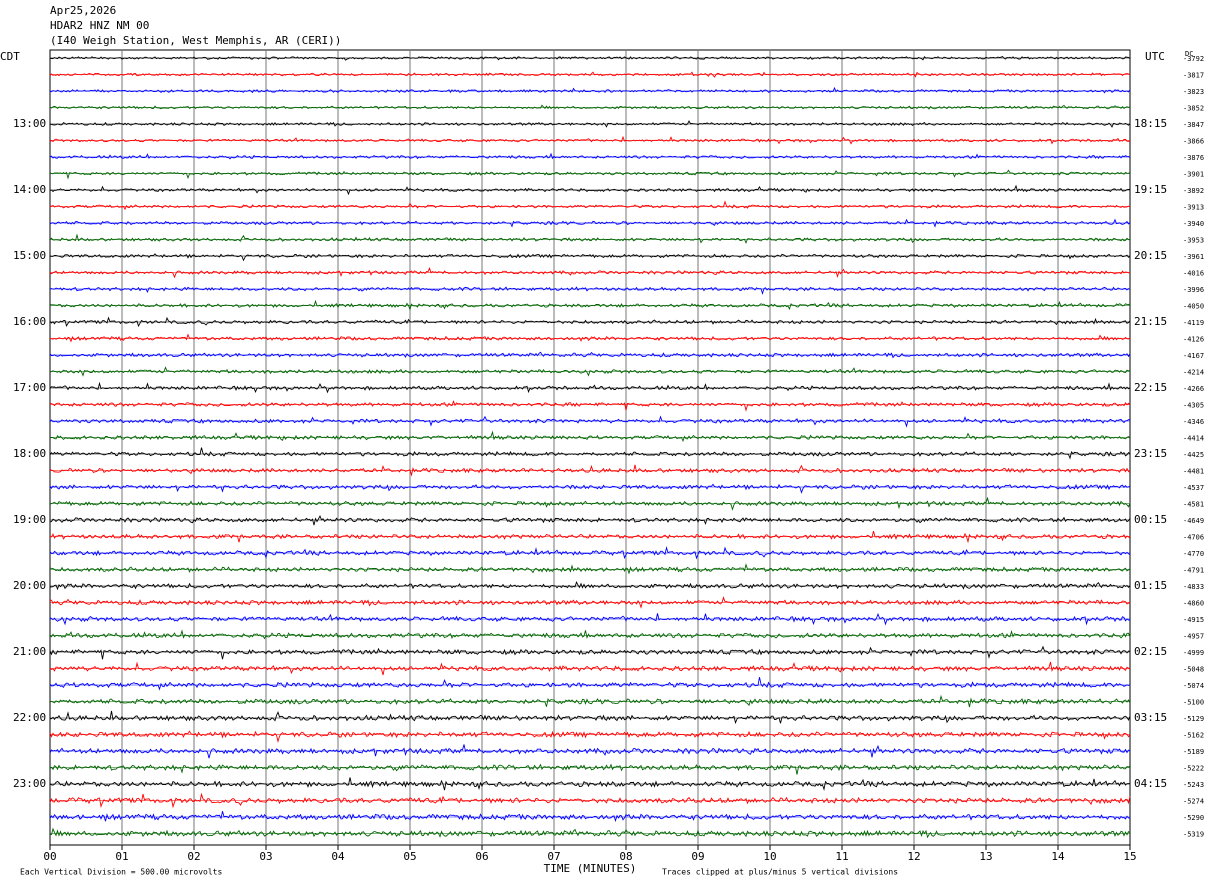  Describe the element at coordinates (1193, 571) in the screenshot. I see `dc-offset: -4791` at that location.